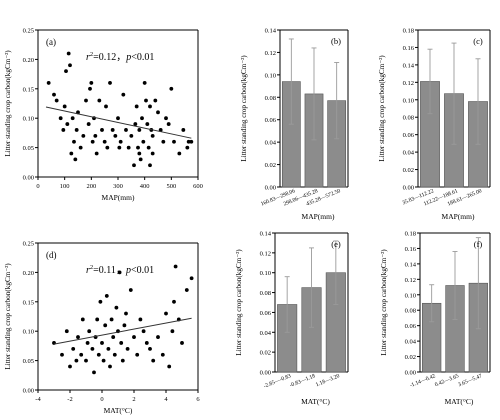 Image resolution: width=500 pixels, height=420 pixels. I want to click on panel-b-x-axis-label: MAP(mm), so click(318, 216).